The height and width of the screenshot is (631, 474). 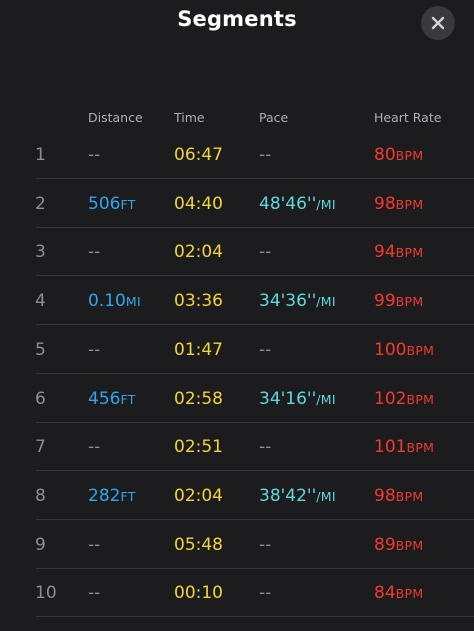 I want to click on segment-pace: 48'46''/MI, so click(x=297, y=204).